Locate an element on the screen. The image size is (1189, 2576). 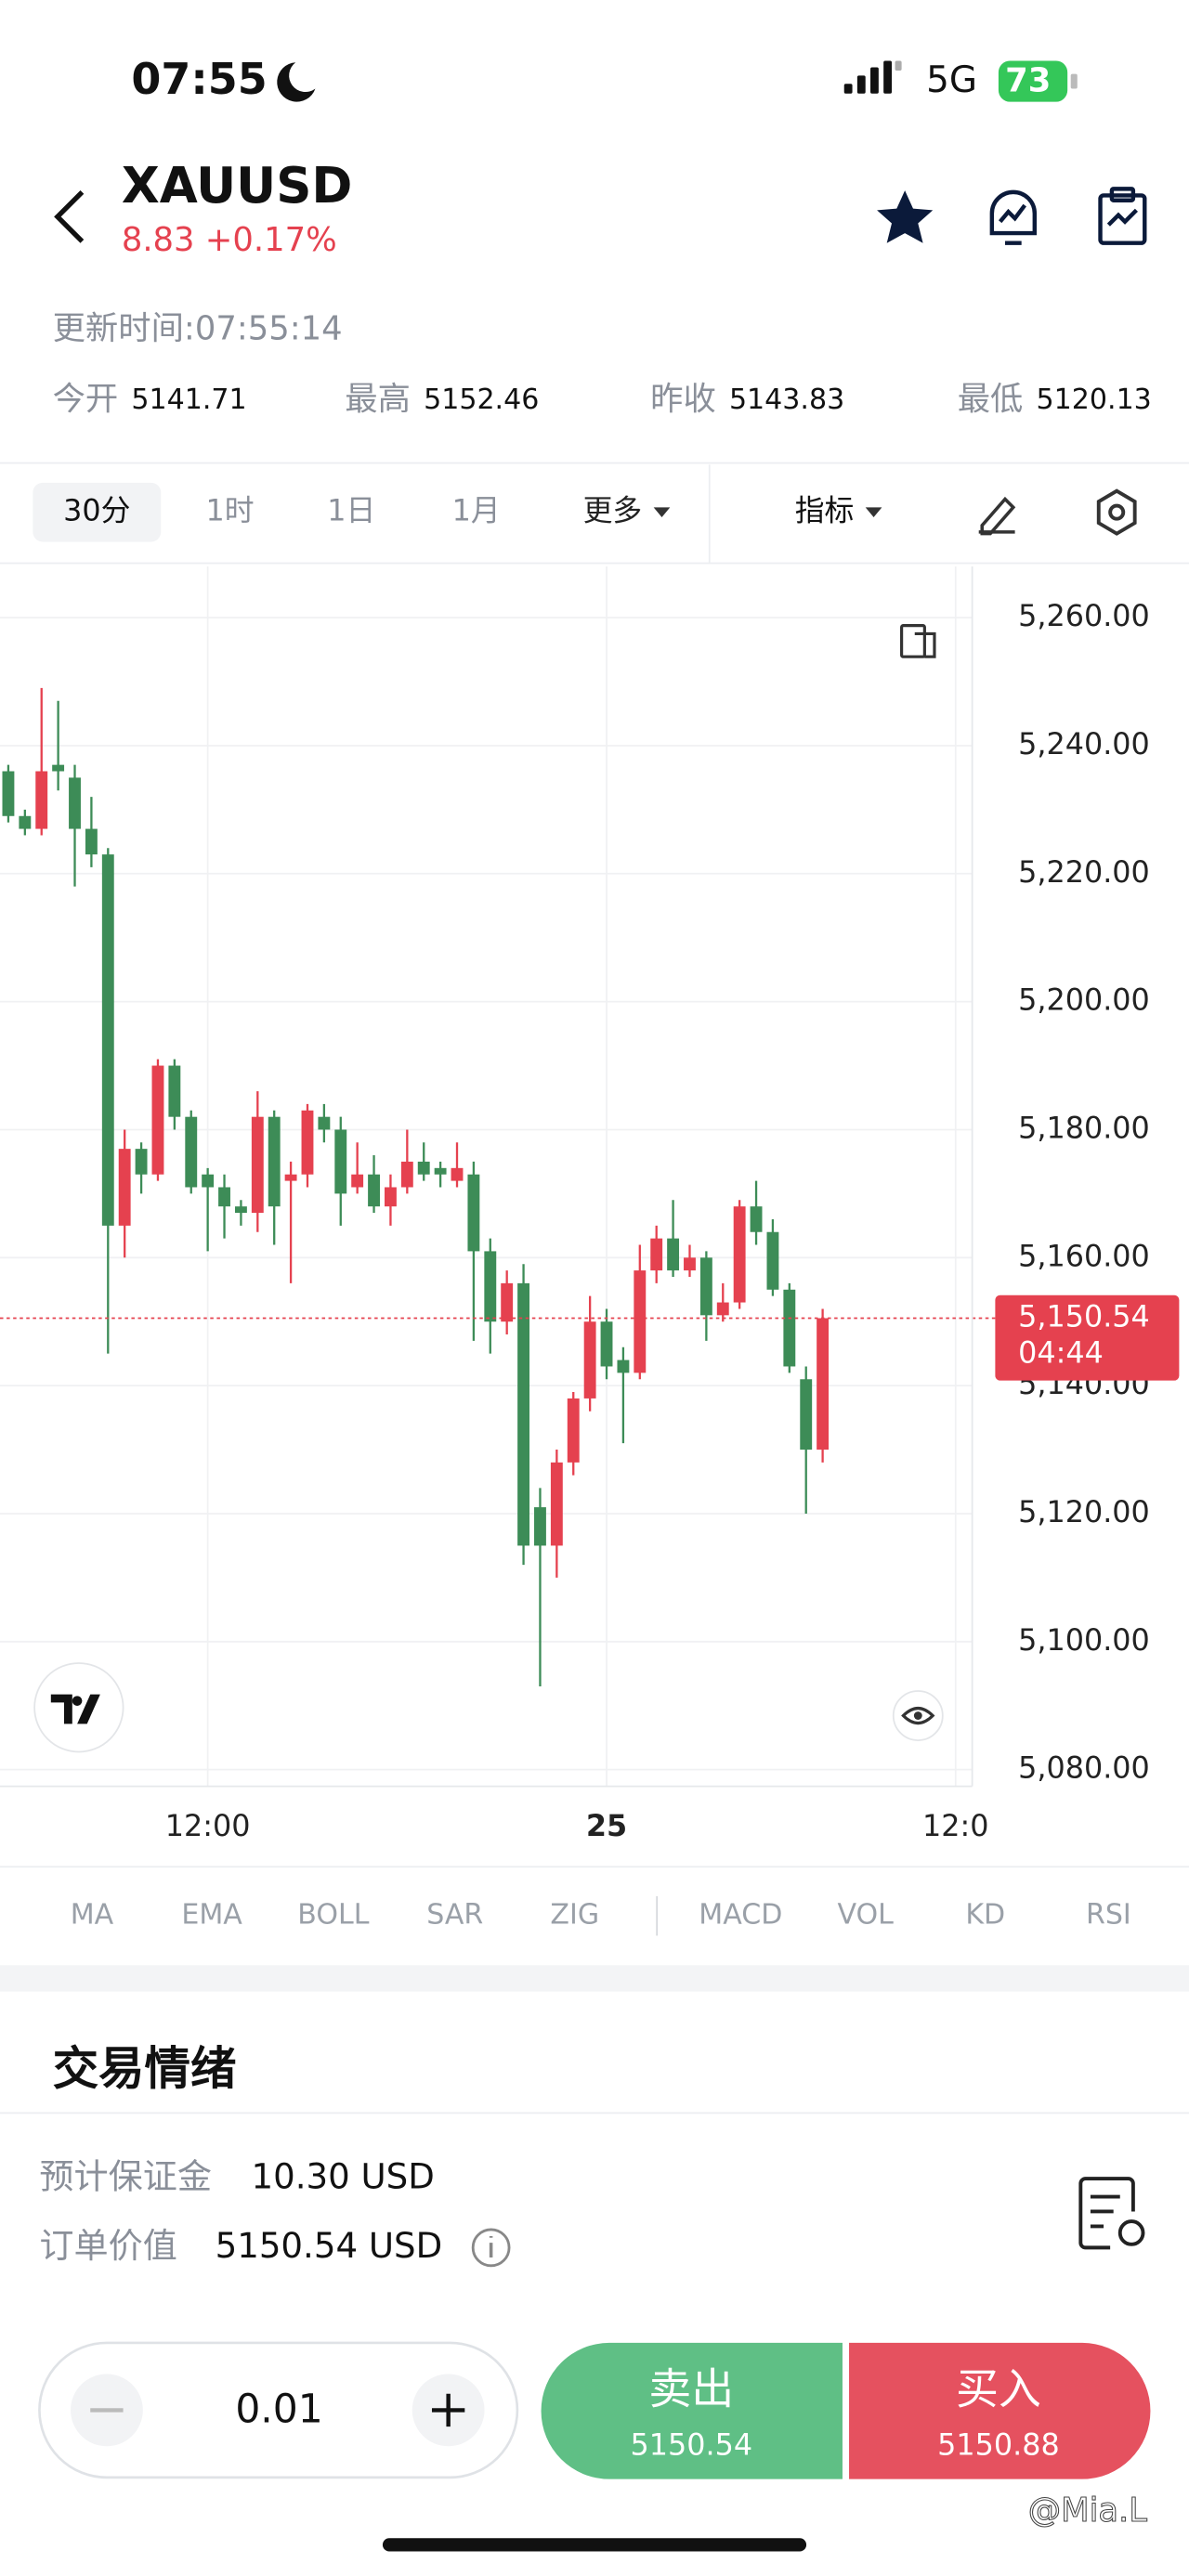
stat-label: 今开 is located at coordinates (86, 399).